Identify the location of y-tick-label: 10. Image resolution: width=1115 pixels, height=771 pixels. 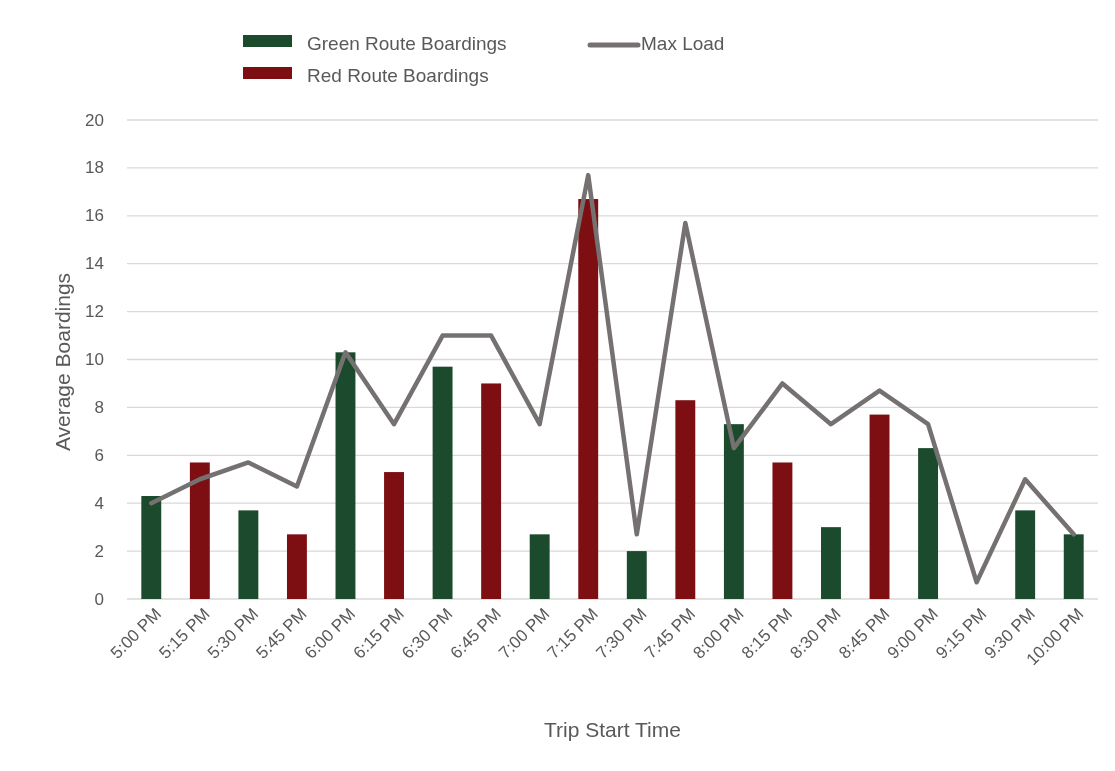
(94, 359).